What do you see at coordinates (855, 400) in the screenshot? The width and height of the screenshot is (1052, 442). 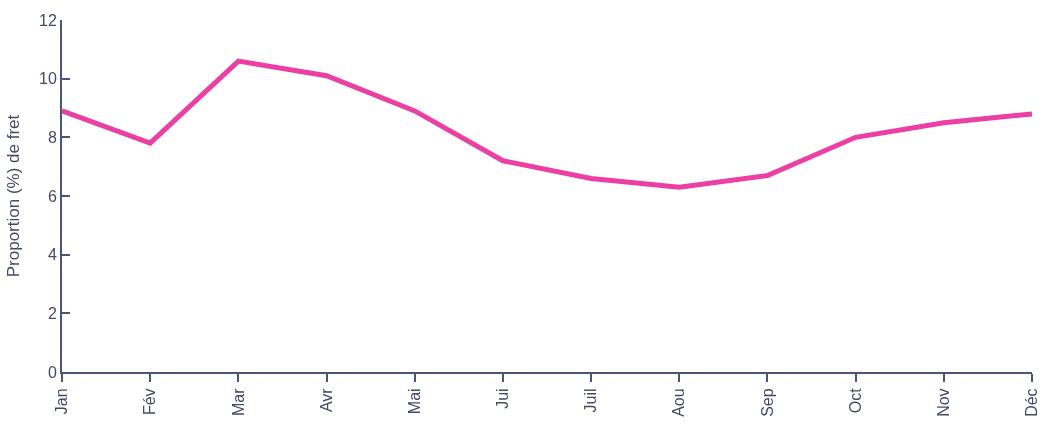 I see `x-tick-label: Oct` at bounding box center [855, 400].